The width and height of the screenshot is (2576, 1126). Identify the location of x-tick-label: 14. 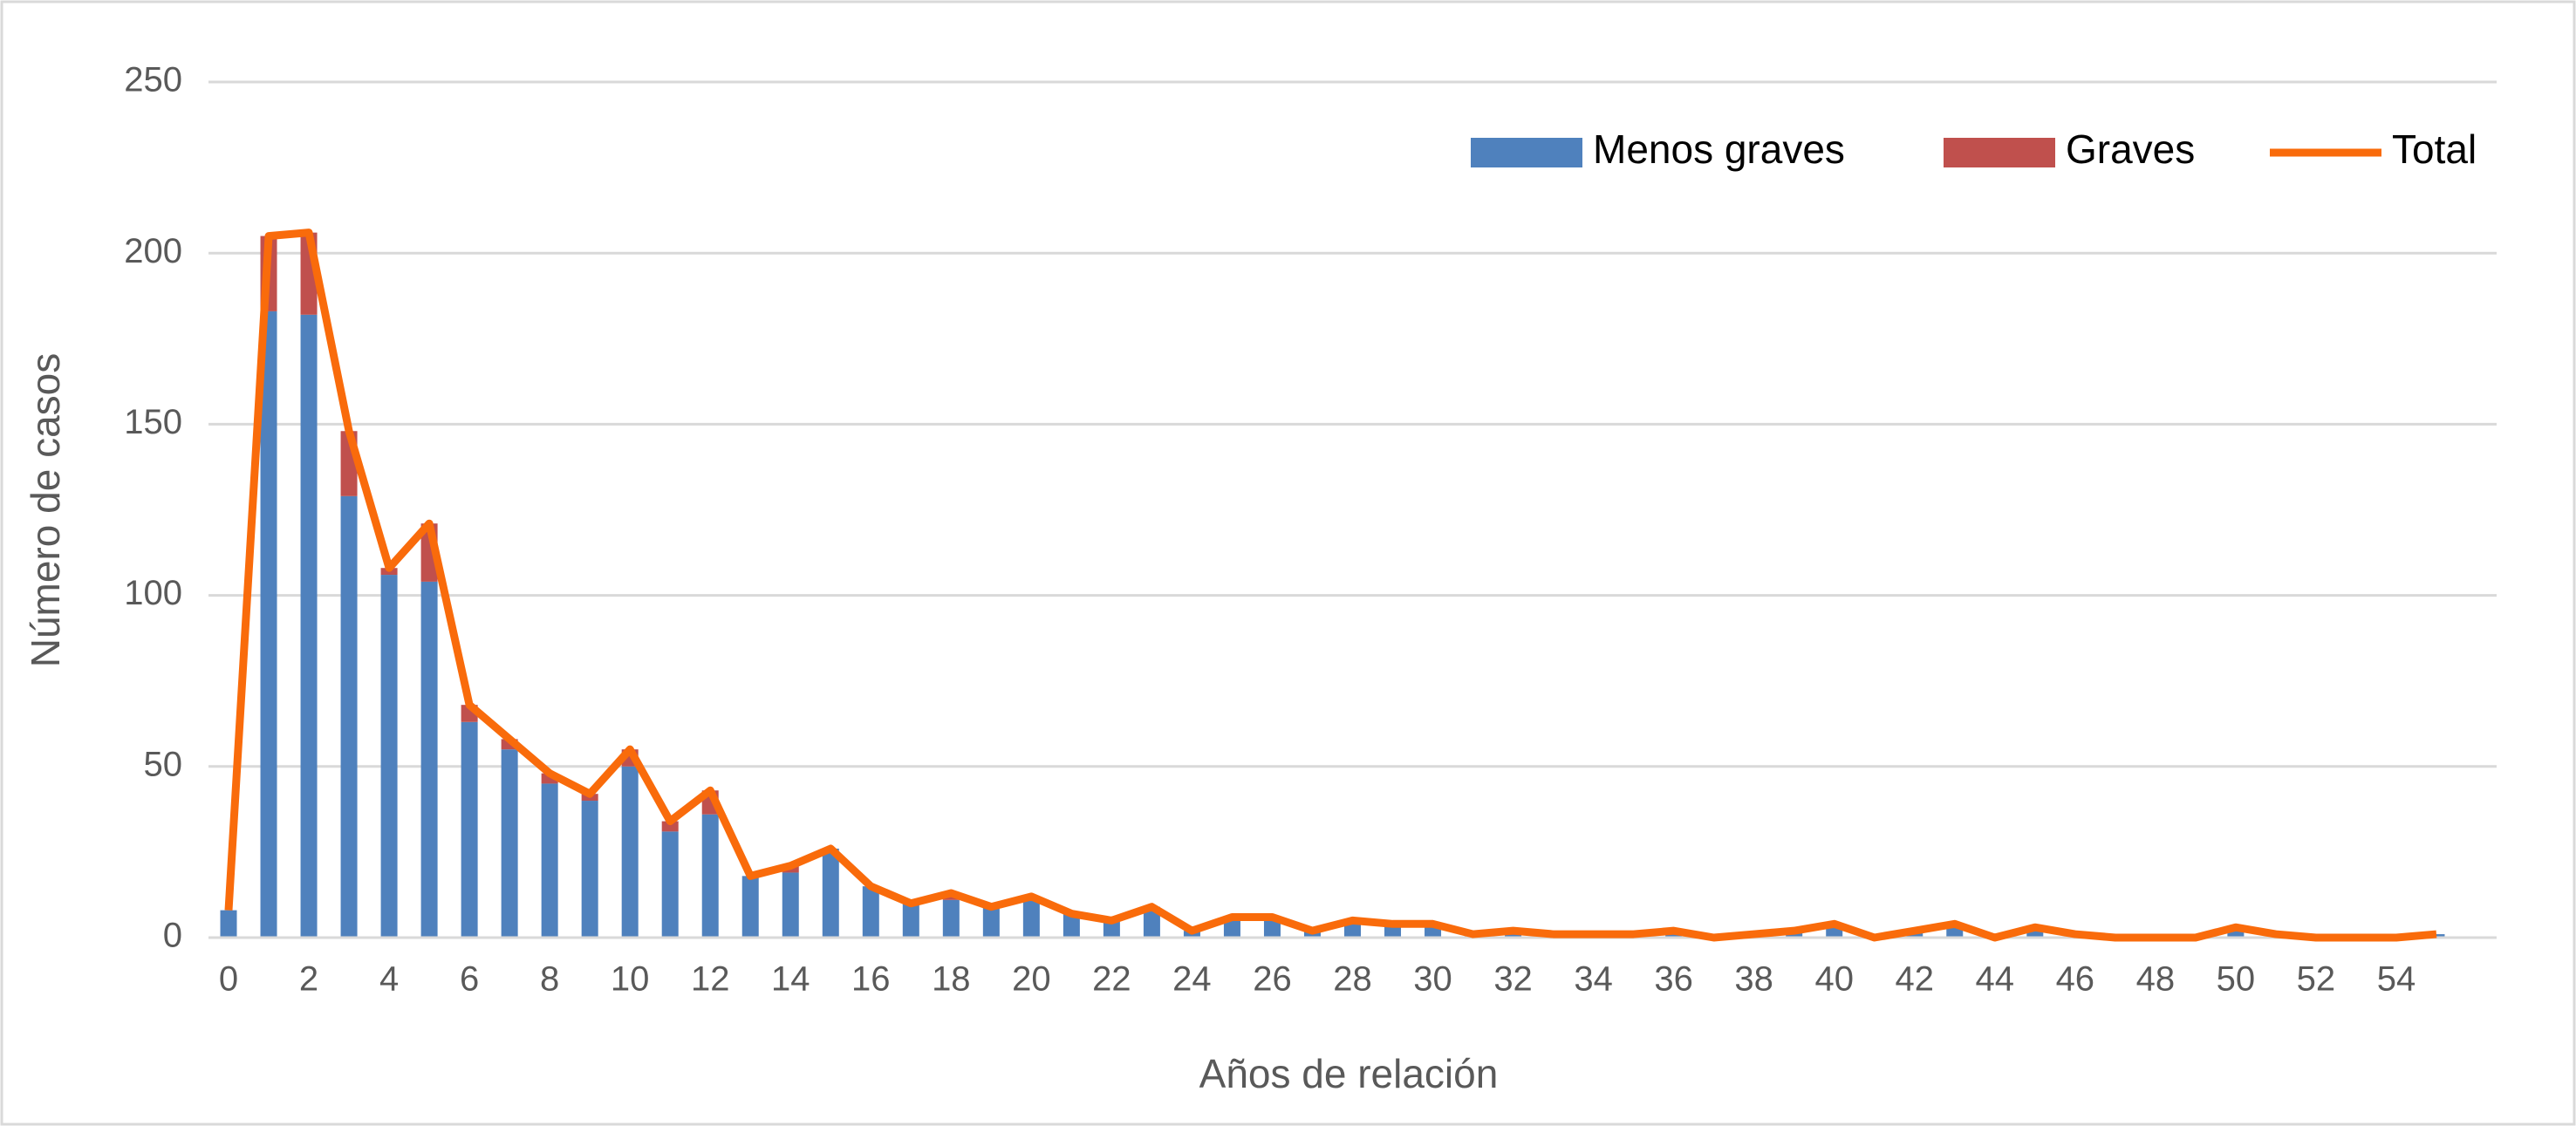
(790, 979).